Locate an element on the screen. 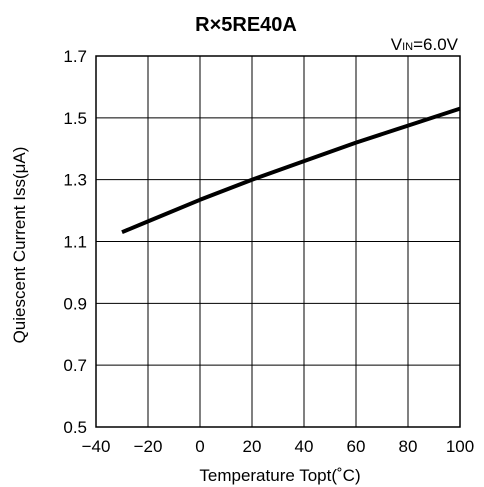 Image resolution: width=484 pixels, height=487 pixels. condition-label: VIN=6.0V is located at coordinates (425, 44).